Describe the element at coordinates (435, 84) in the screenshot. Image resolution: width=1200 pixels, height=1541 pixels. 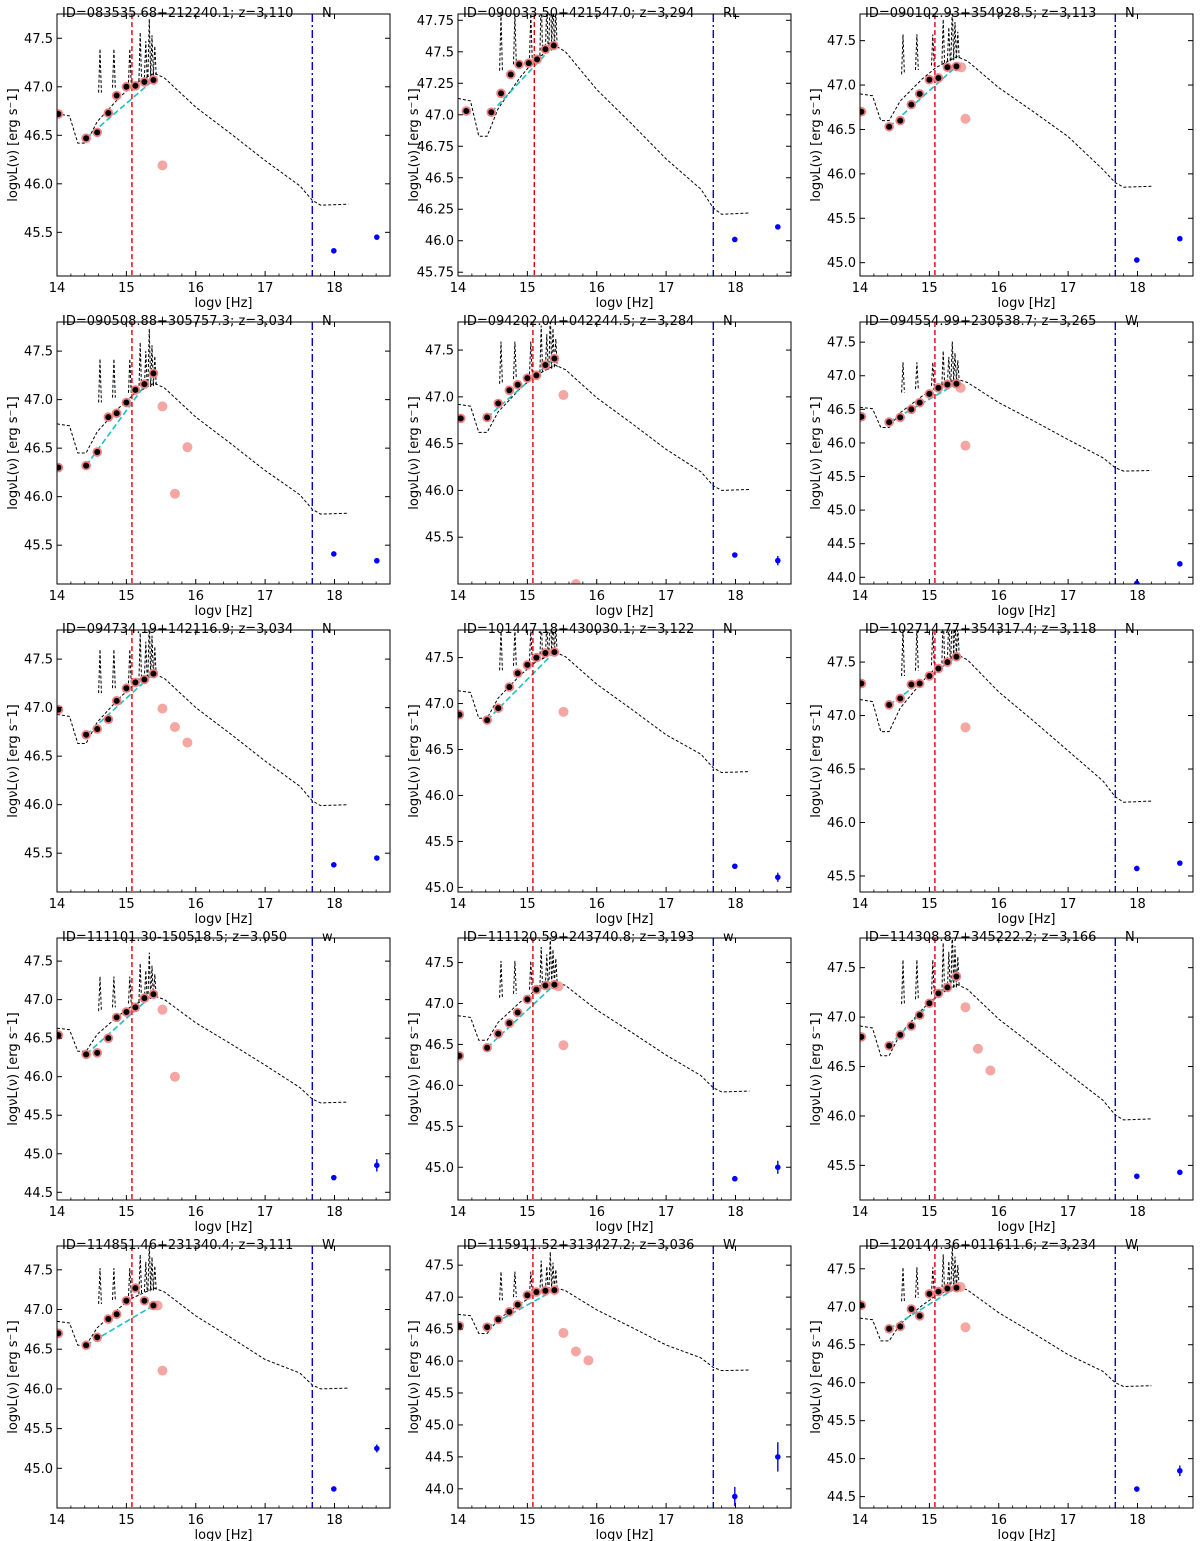
I see `y-tick-label: 47.25` at that location.